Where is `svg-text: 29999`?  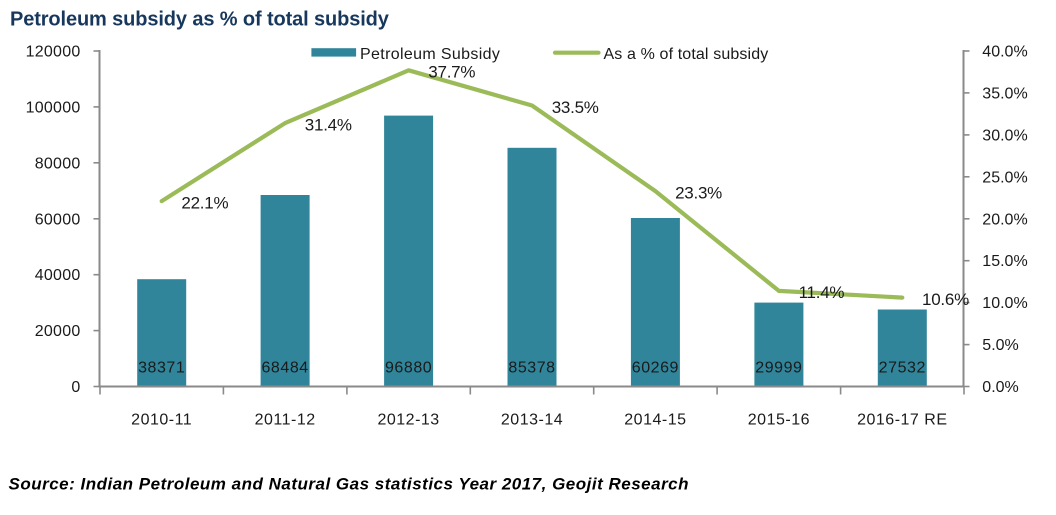
svg-text: 29999 is located at coordinates (778, 368).